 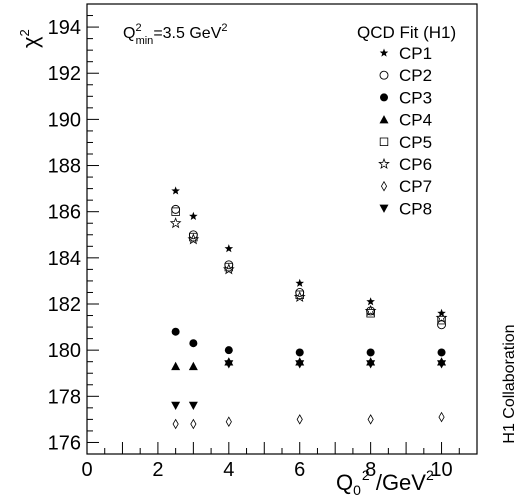 I want to click on x-tick-label: 2, so click(x=157, y=470).